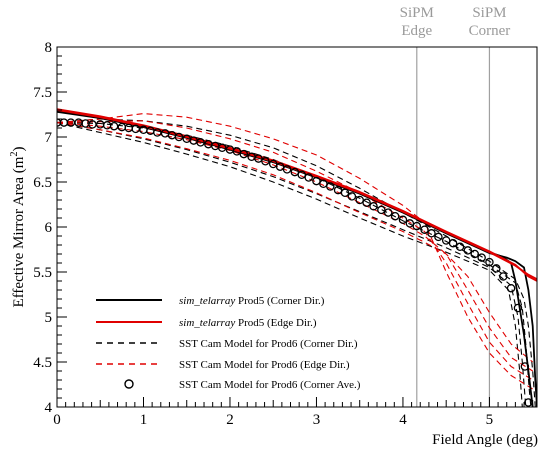  What do you see at coordinates (317, 420) in the screenshot?
I see `x-tick-label: 3` at bounding box center [317, 420].